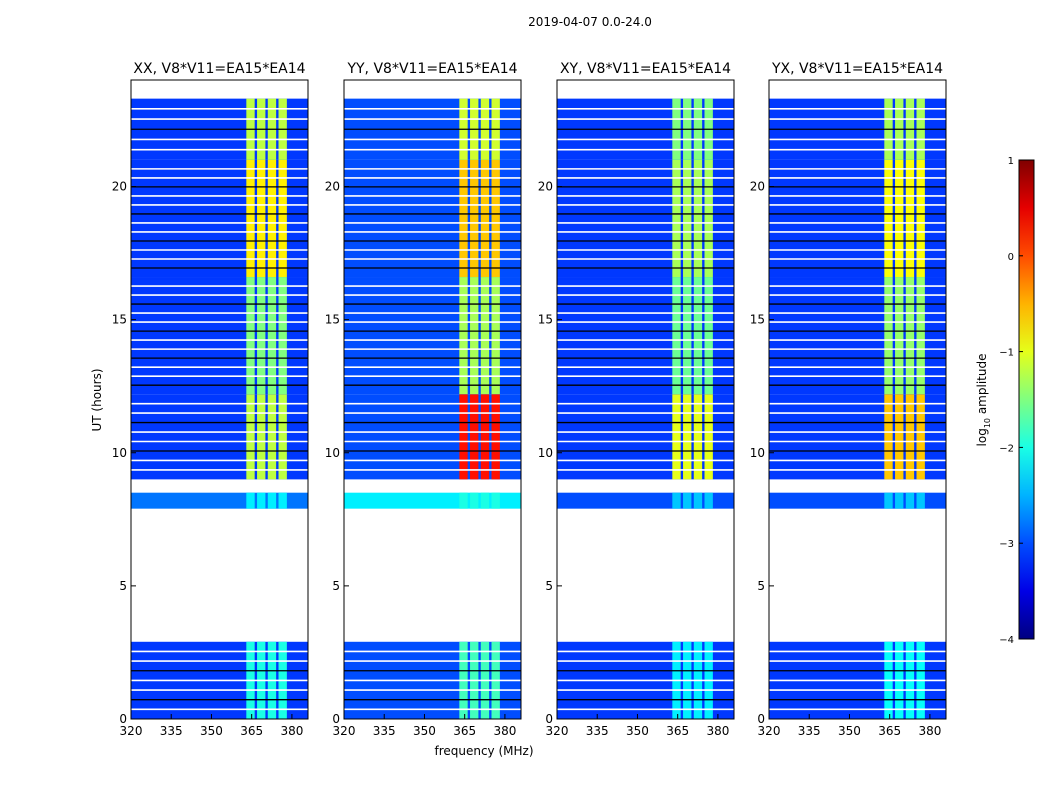 The image size is (1050, 800). Describe the element at coordinates (1026, 399) in the screenshot. I see `colorbar-gradient` at that location.